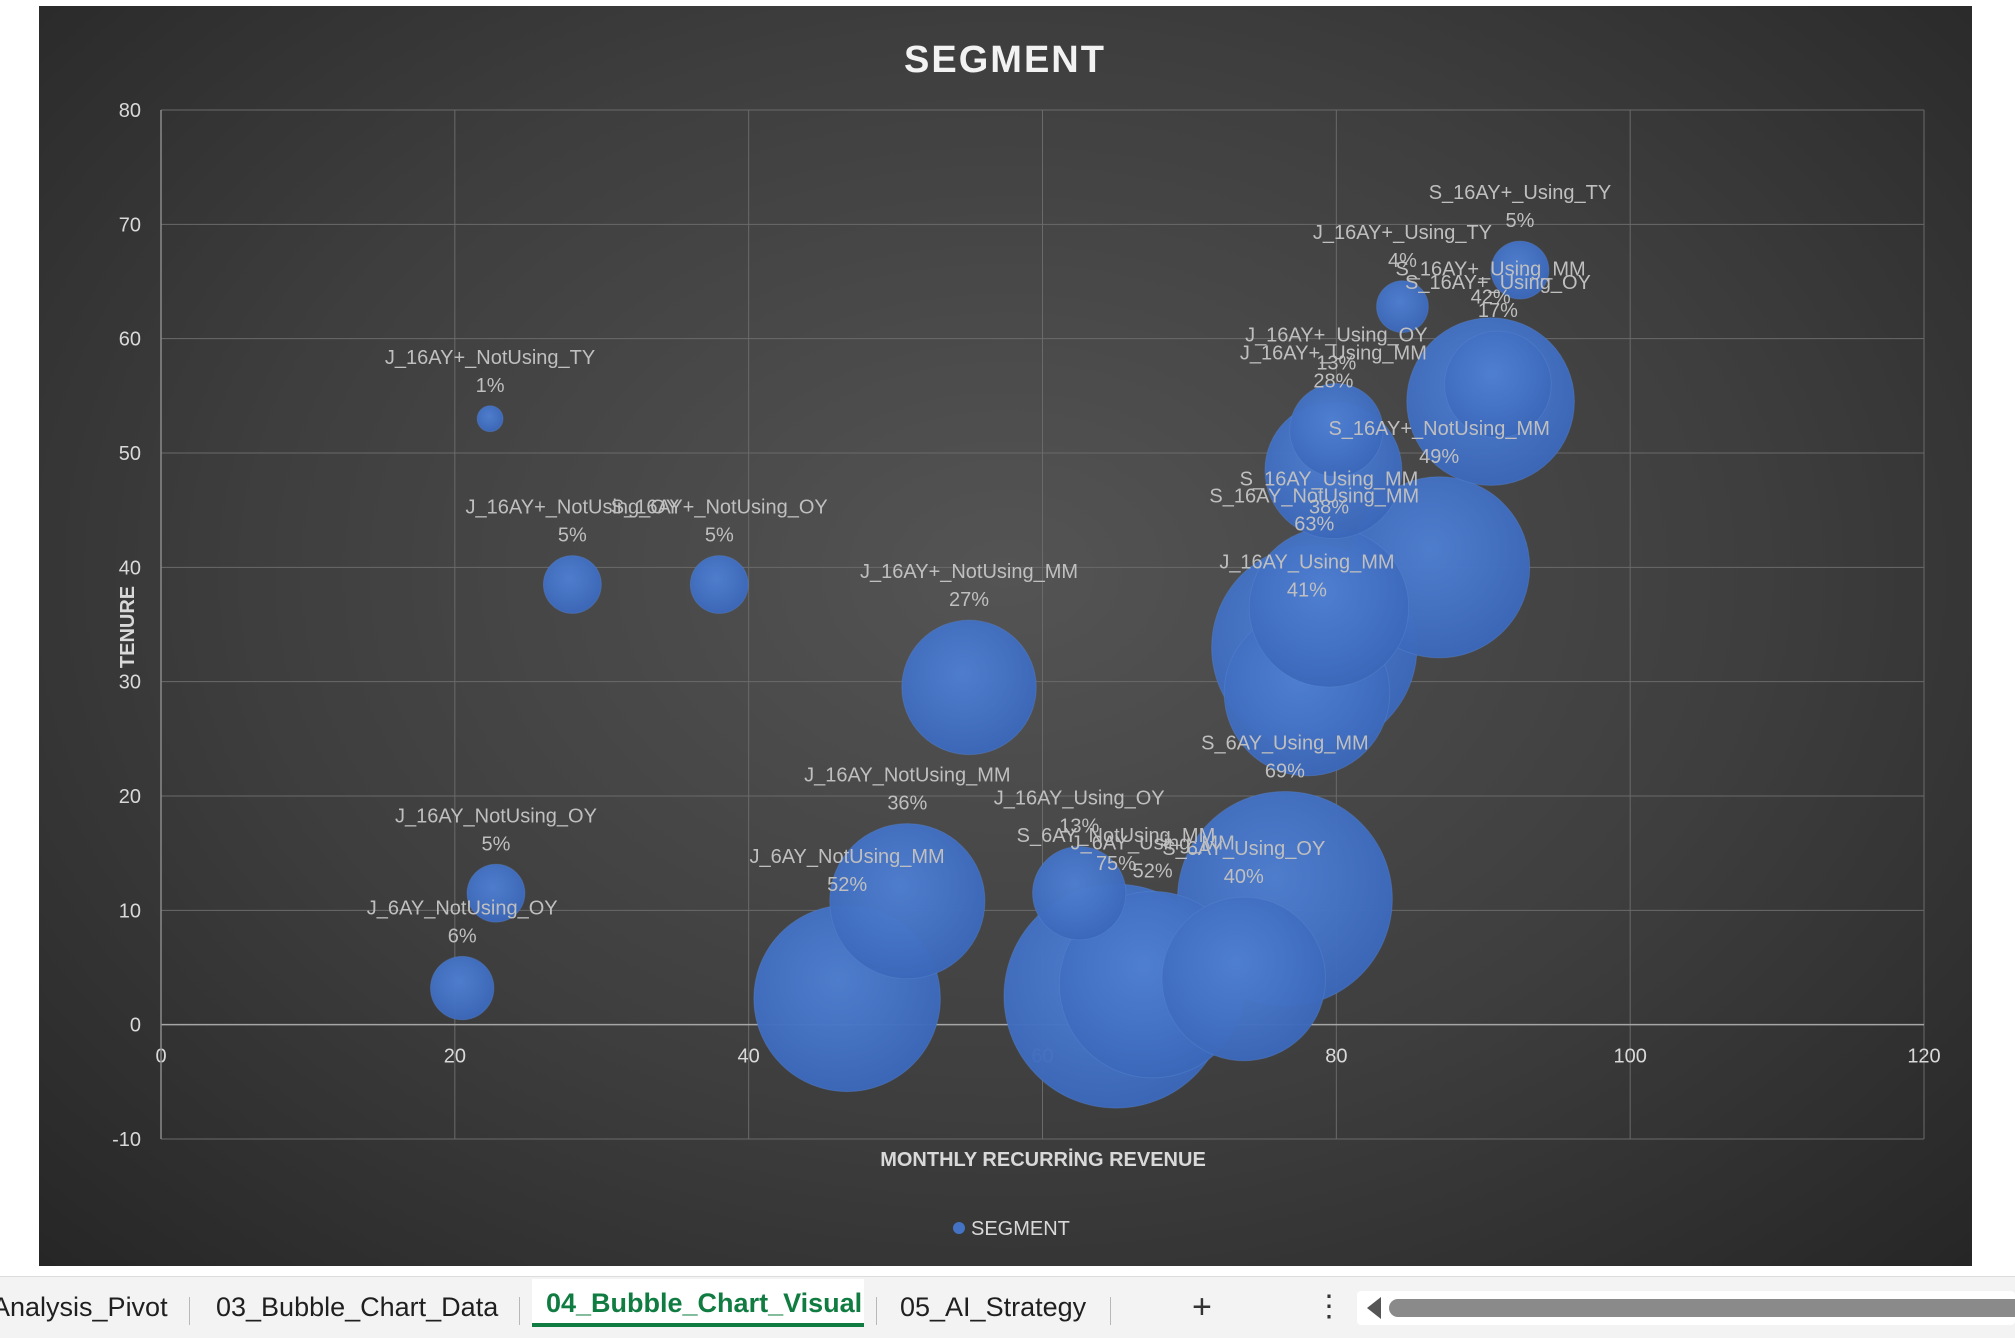  Describe the element at coordinates (1043, 1159) in the screenshot. I see `x-axis-title: MONTHLY RECURRİNG REVENUE` at that location.